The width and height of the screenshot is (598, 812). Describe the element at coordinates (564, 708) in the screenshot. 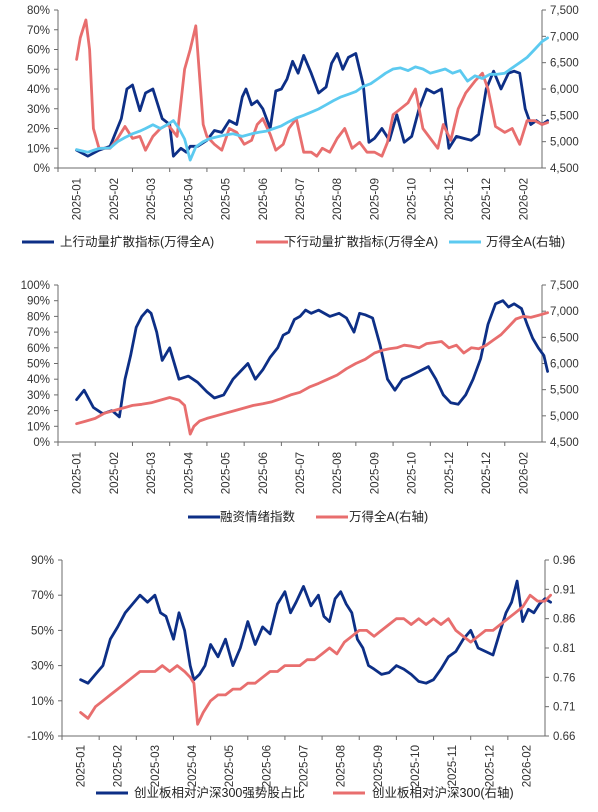

I see `y-right-tick-label: 0.71` at that location.